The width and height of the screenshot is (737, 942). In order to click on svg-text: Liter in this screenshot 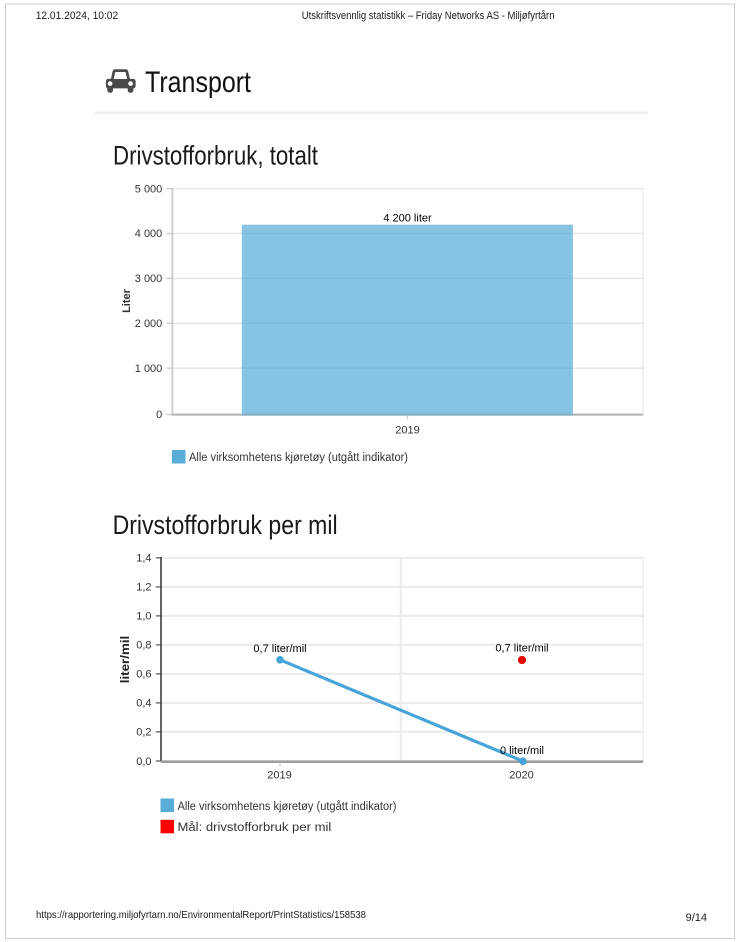, I will do `click(127, 300)`.